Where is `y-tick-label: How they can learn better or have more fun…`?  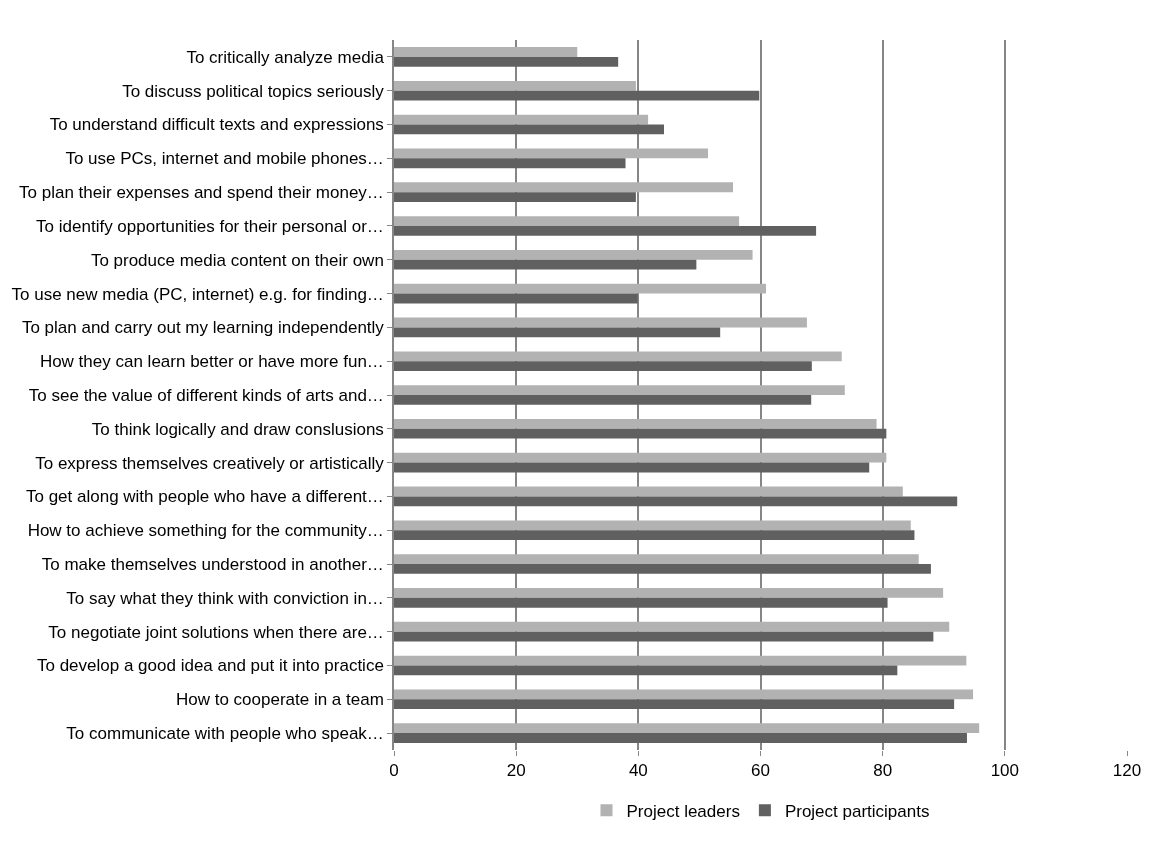 y-tick-label: How they can learn better or have more fun… is located at coordinates (211, 362).